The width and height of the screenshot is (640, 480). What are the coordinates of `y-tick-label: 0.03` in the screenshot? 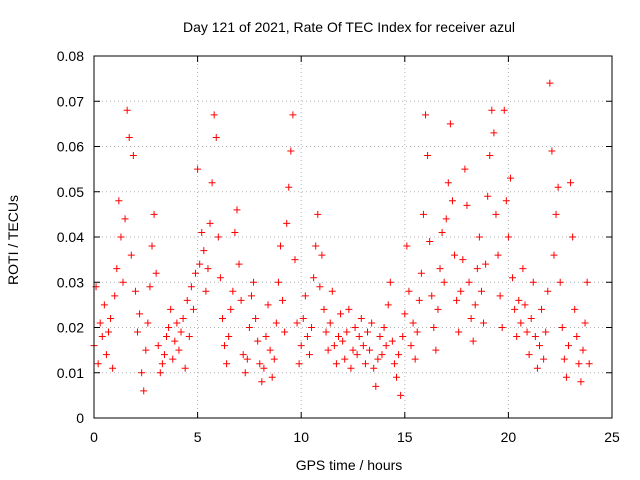 It's located at (70, 282).